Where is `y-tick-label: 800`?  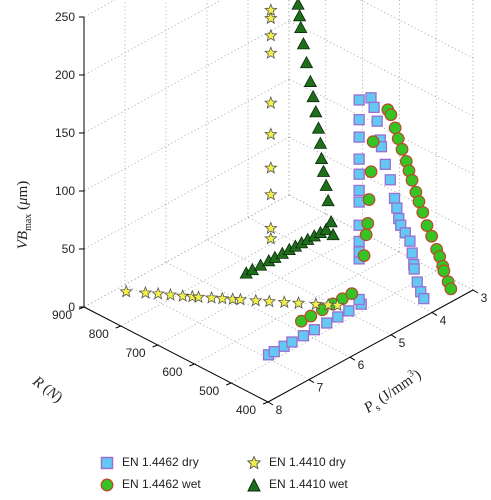 y-tick-label: 800 is located at coordinates (99, 334).